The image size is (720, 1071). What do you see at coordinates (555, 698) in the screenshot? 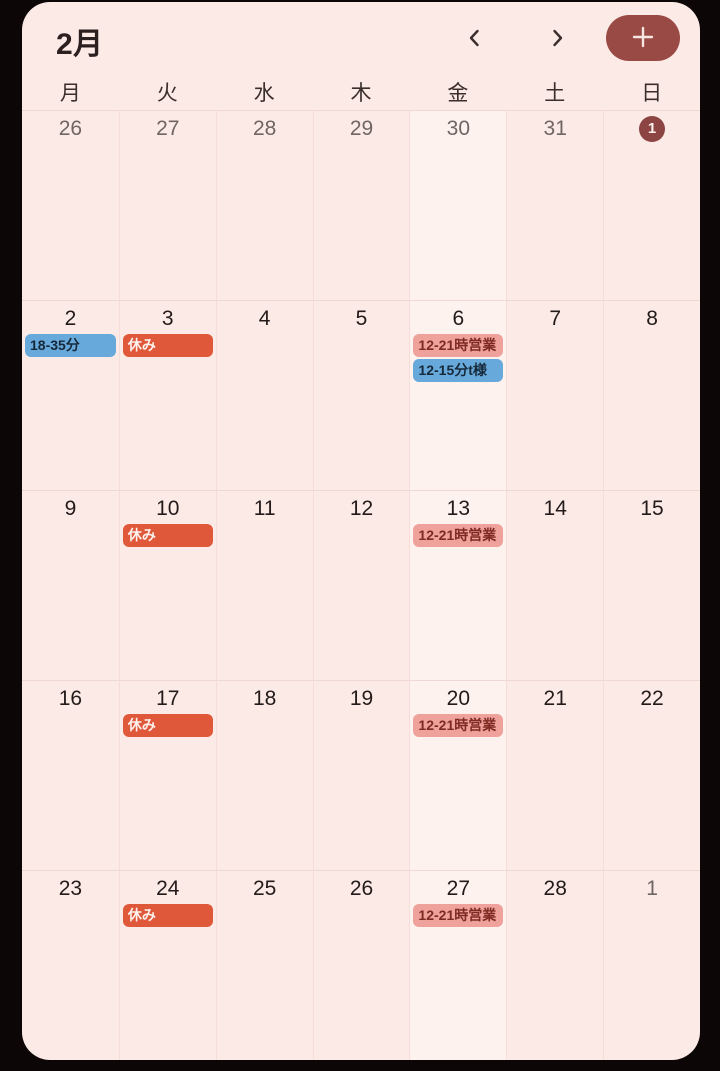
I see `day-number: 21` at bounding box center [555, 698].